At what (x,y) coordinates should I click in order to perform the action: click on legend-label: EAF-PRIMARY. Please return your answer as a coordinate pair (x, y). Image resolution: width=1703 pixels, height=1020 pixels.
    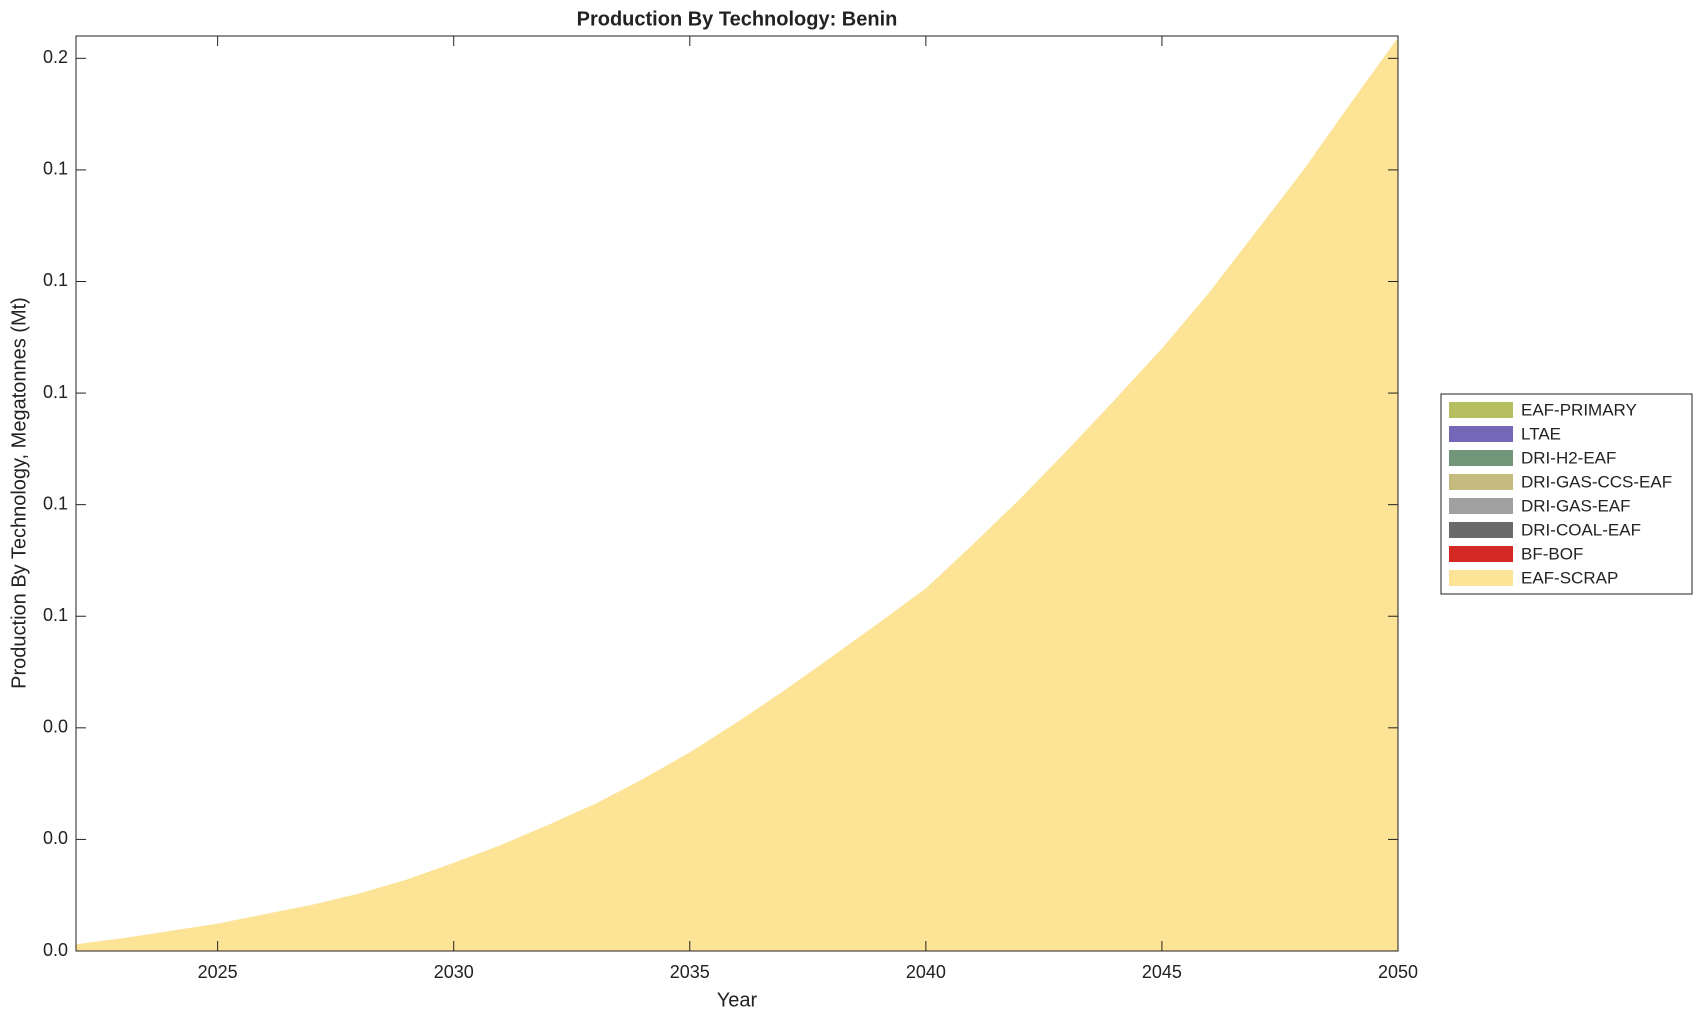
    Looking at the image, I should click on (1579, 409).